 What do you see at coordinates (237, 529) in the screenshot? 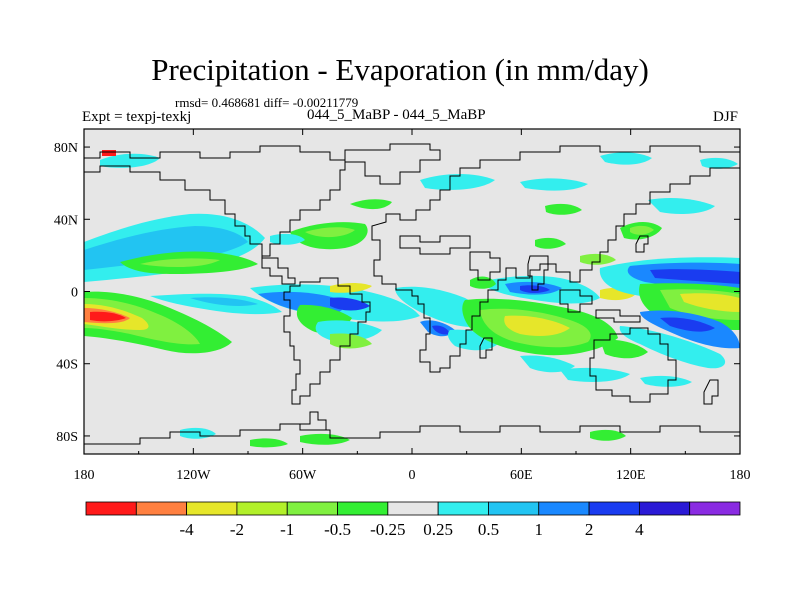
I see `colorbar-label: -2` at bounding box center [237, 529].